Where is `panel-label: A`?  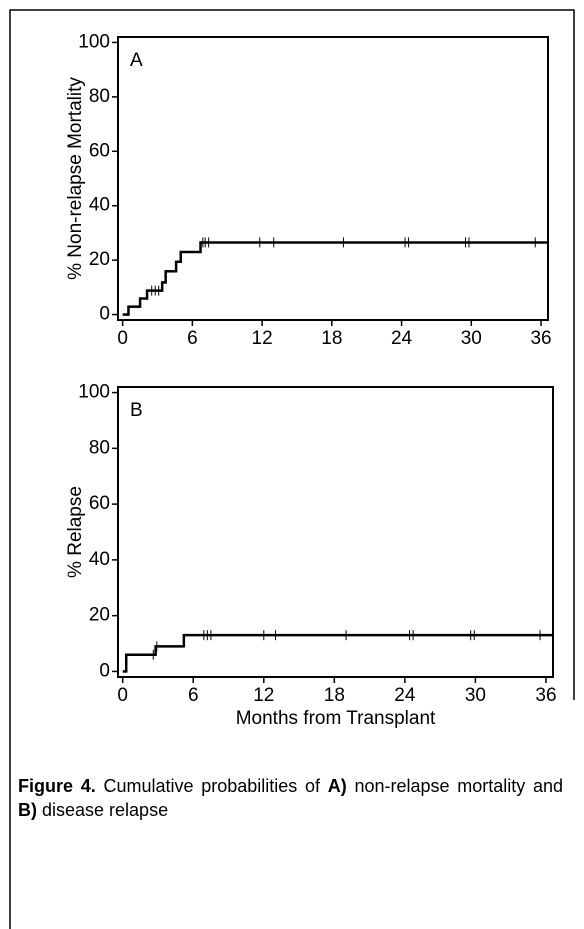
panel-label: A is located at coordinates (136, 60).